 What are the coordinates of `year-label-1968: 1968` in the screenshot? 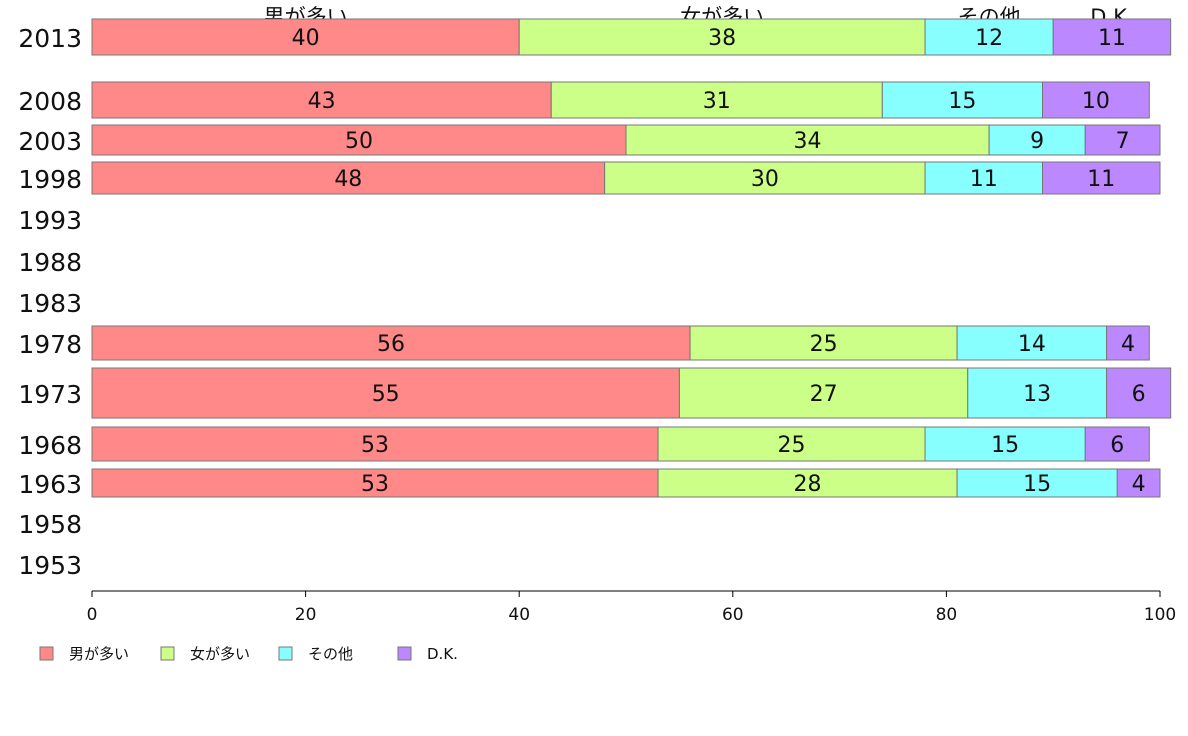 It's located at (50, 445).